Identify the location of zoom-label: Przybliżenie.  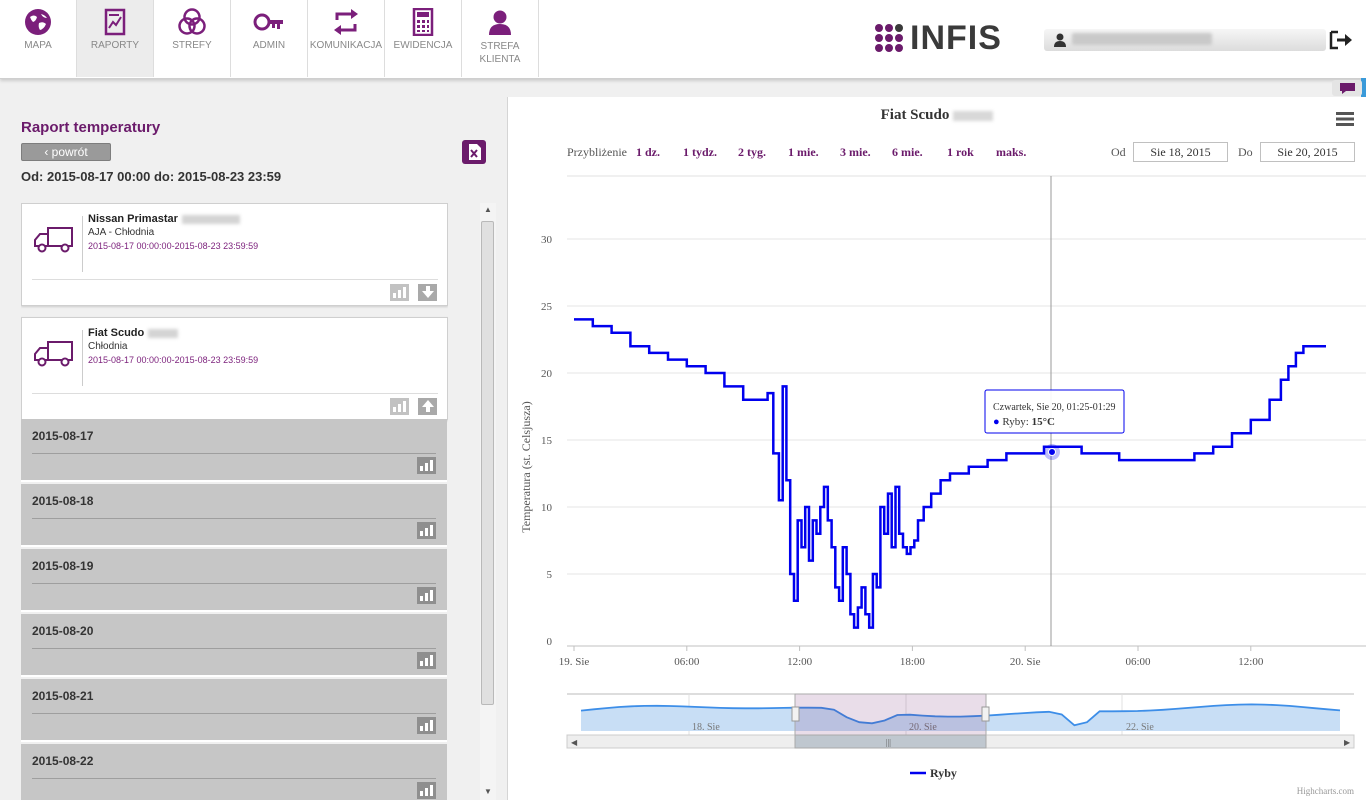
(597, 152).